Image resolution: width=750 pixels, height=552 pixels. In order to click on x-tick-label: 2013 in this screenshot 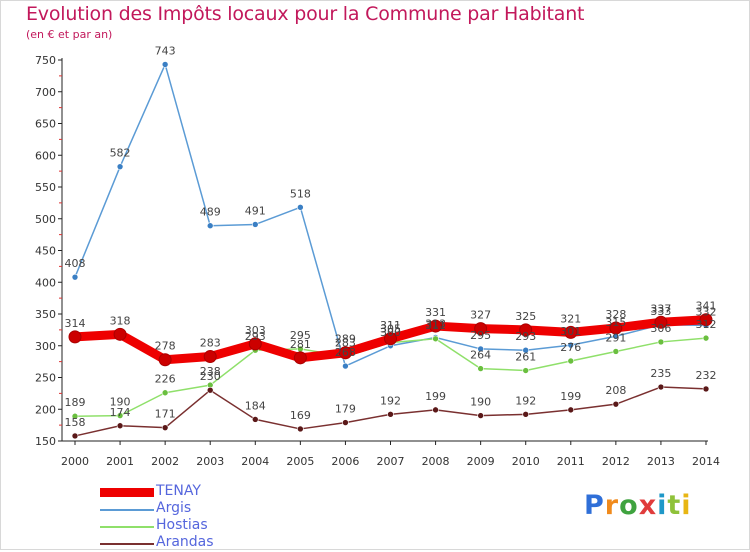, I will do `click(661, 461)`.